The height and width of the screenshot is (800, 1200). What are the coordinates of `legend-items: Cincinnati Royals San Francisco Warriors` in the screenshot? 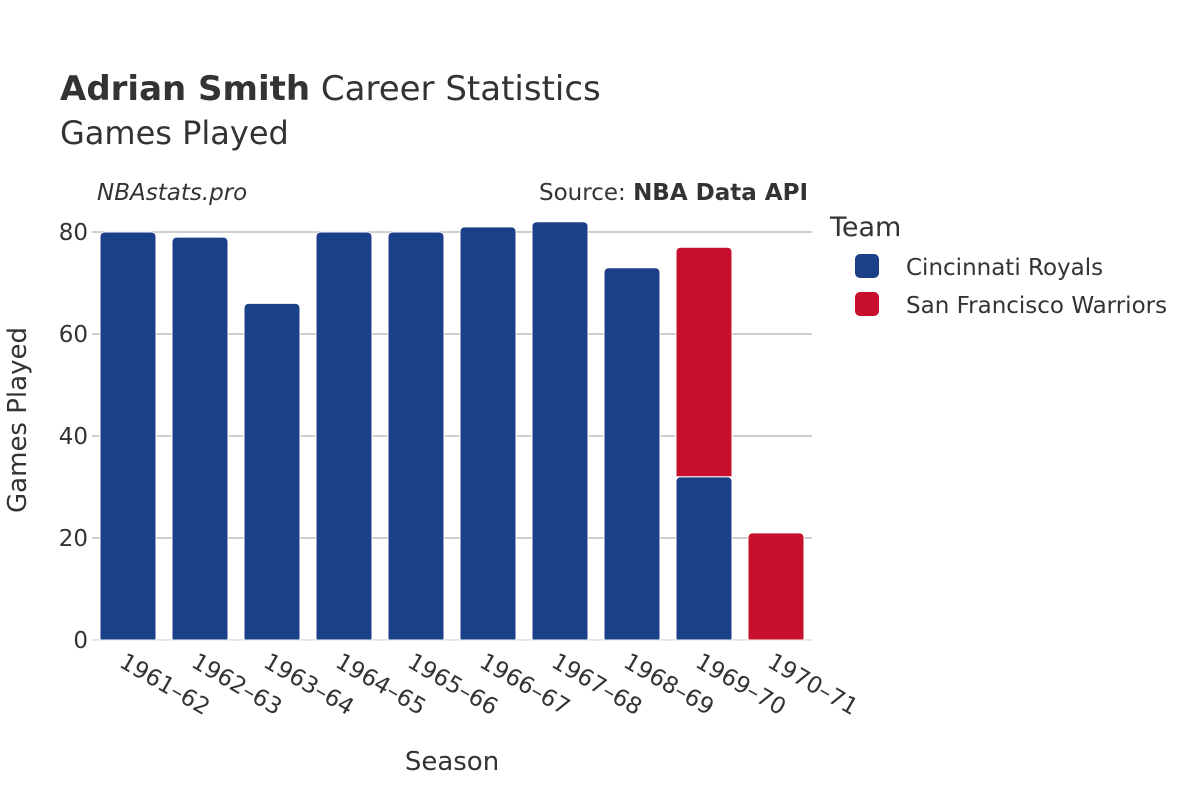 It's located at (1011, 286).